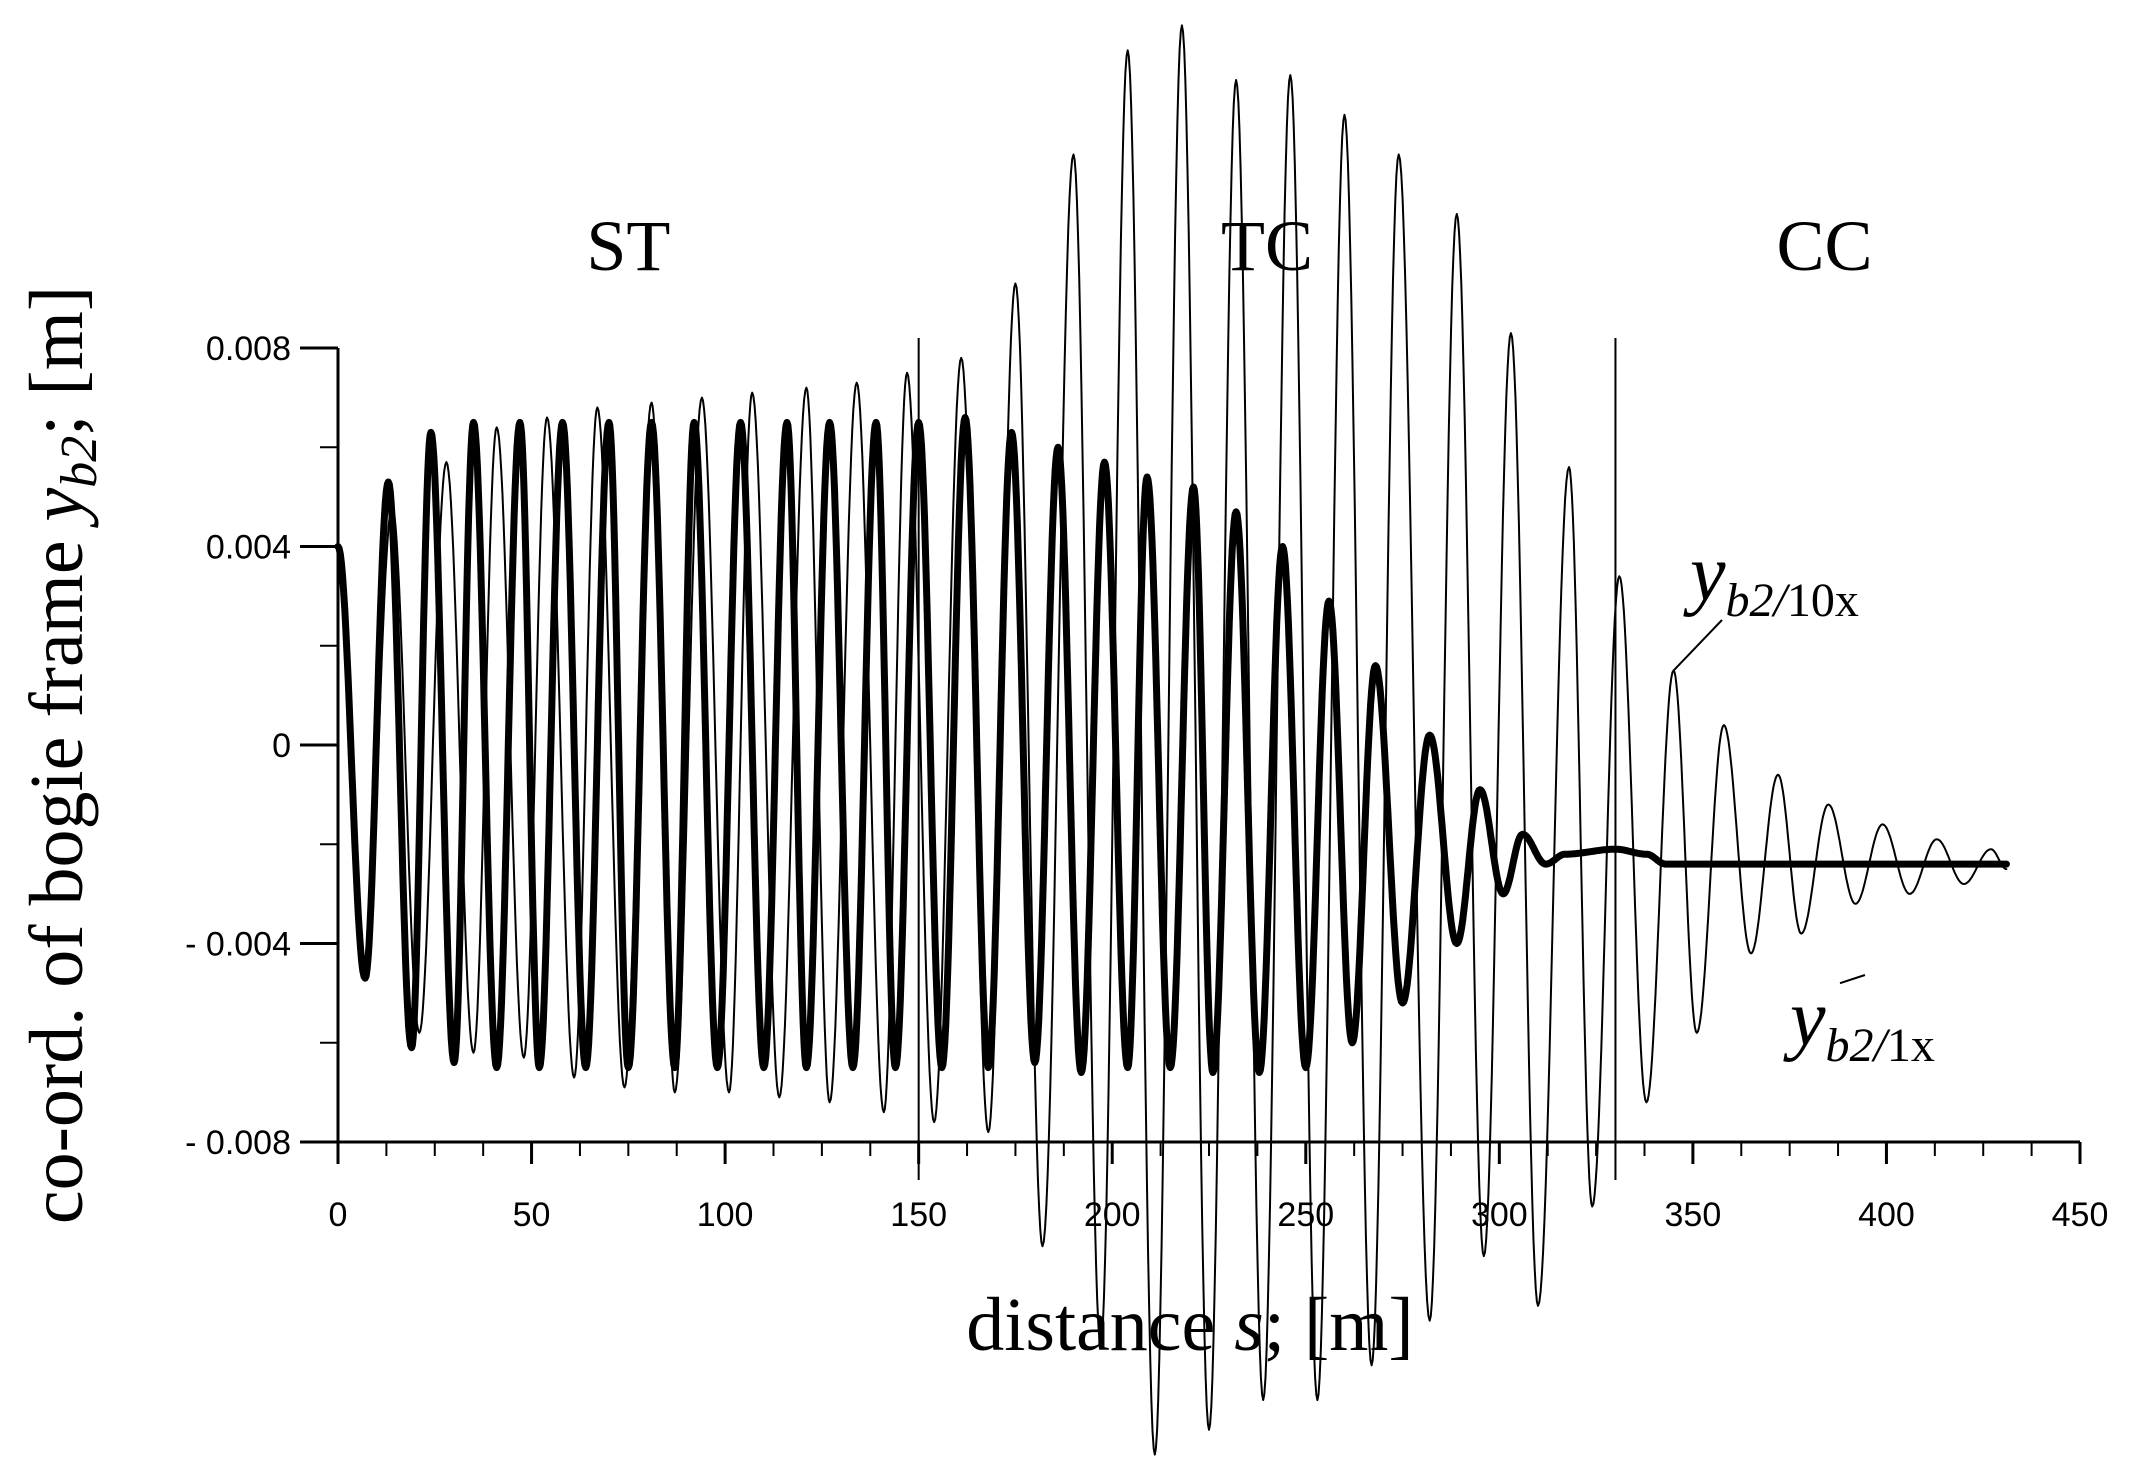  What do you see at coordinates (1189, 1325) in the screenshot?
I see `x-axis-title: distance s; [m]` at bounding box center [1189, 1325].